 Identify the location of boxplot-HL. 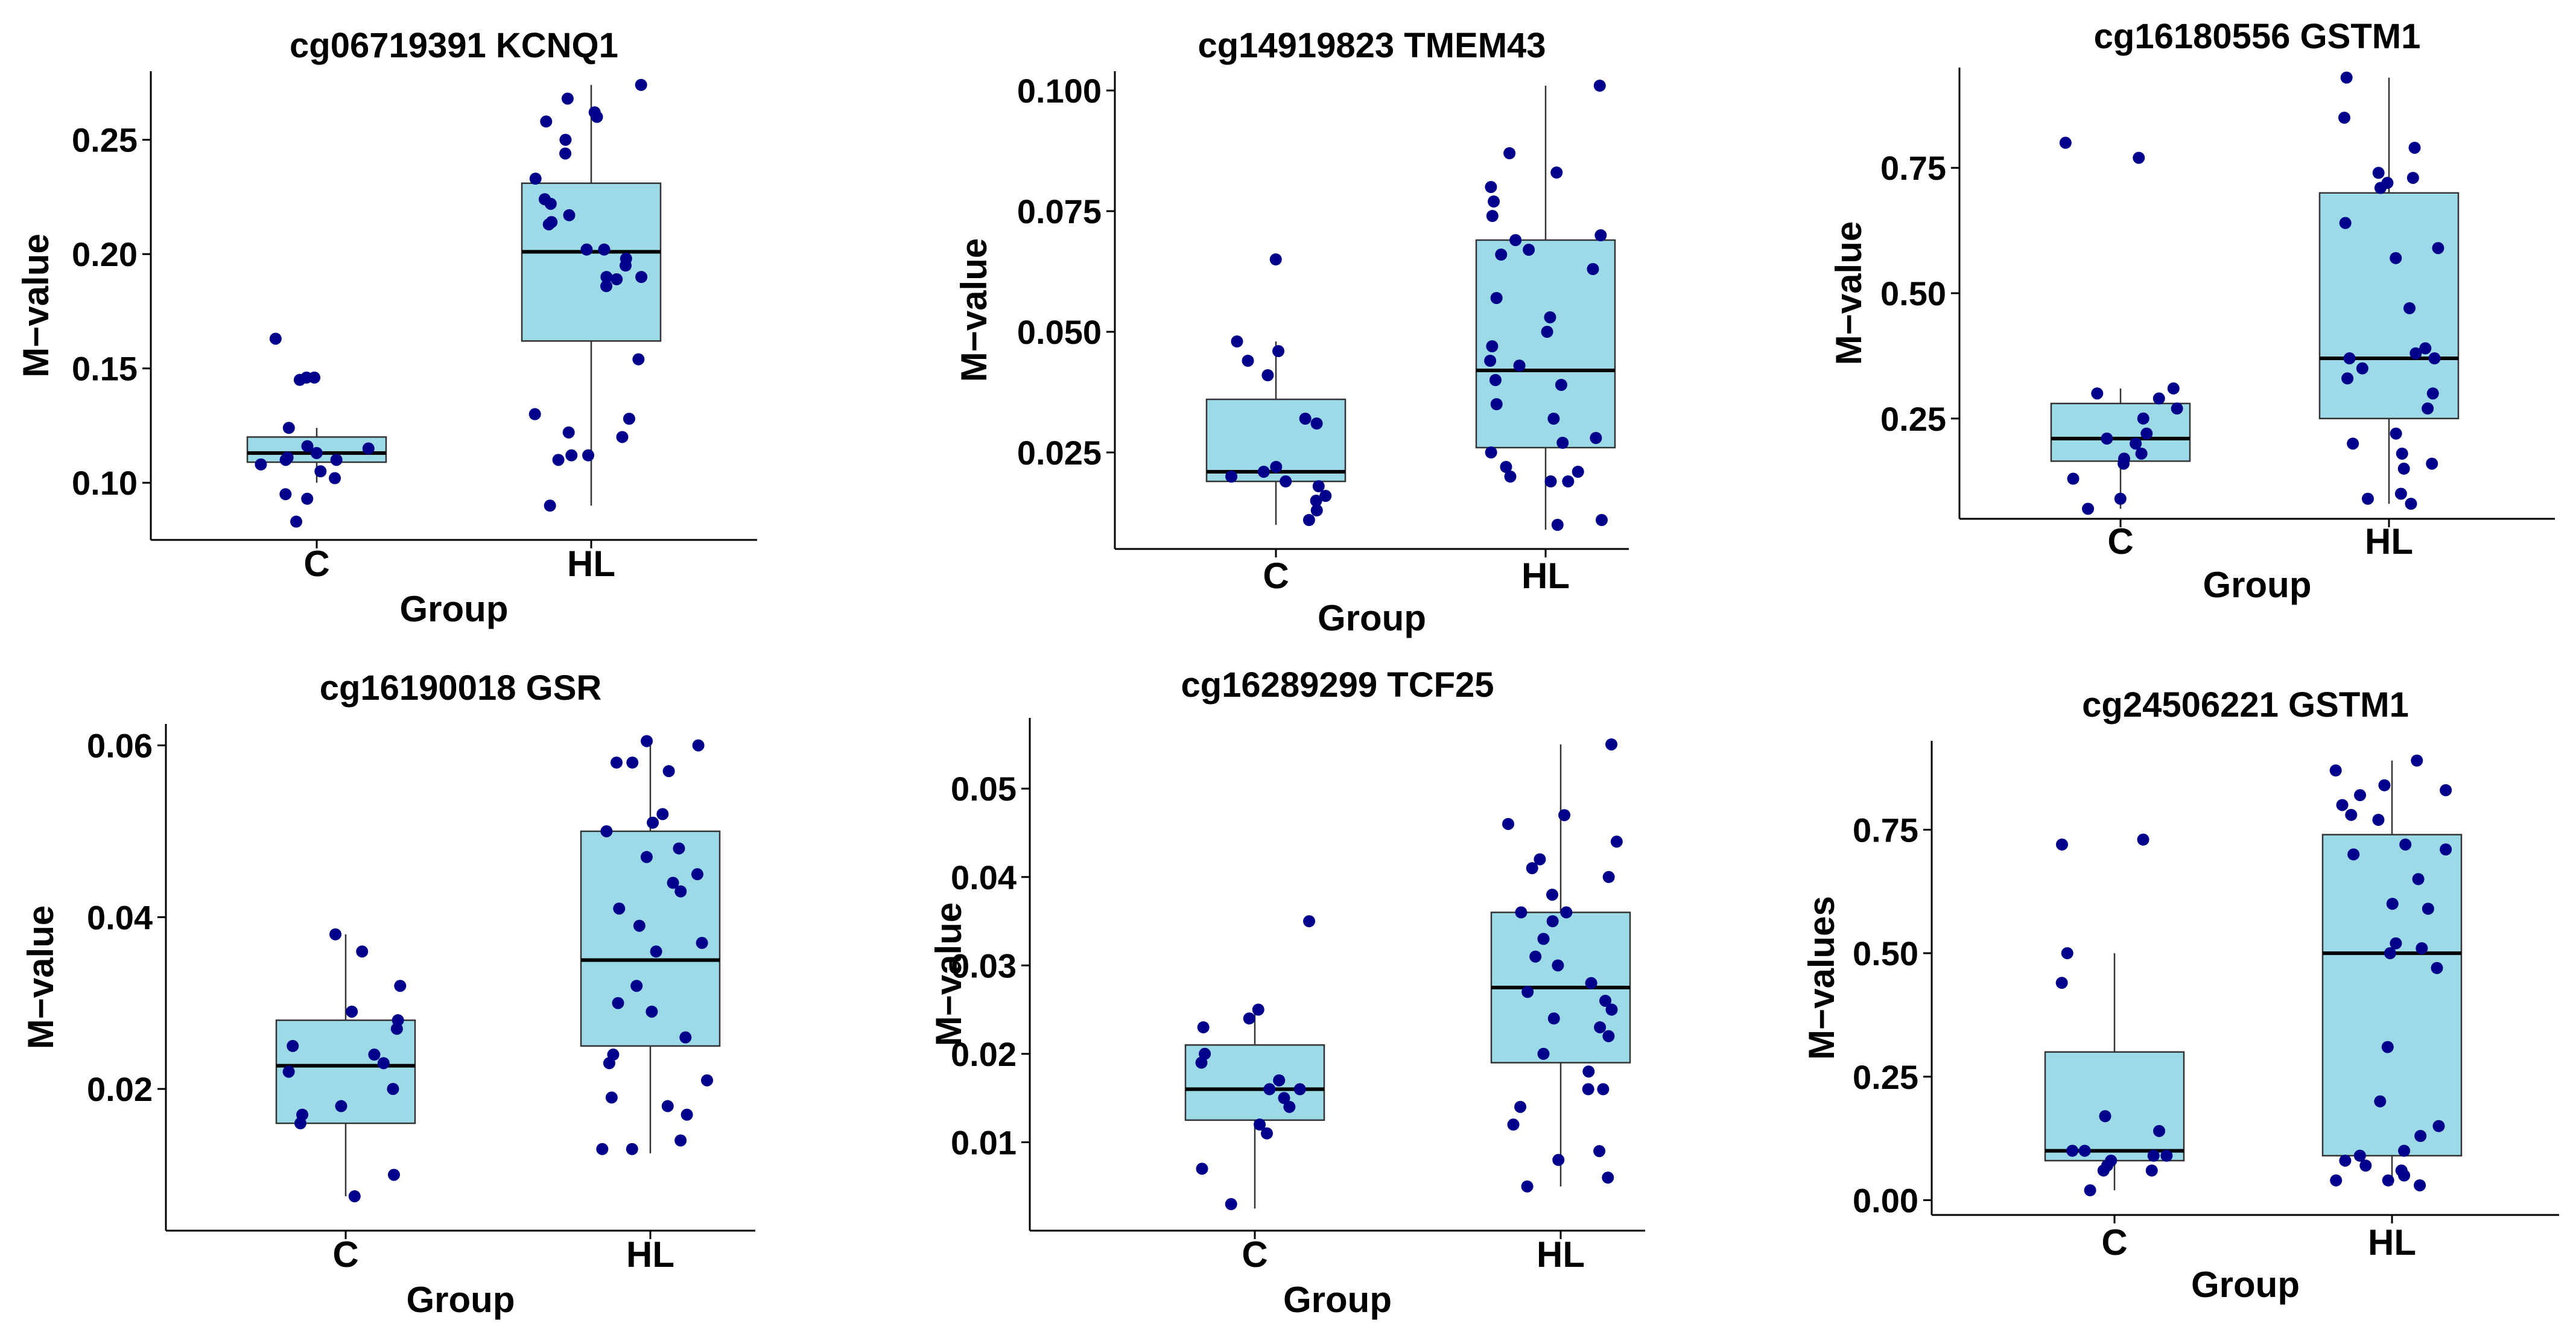
(1545, 308).